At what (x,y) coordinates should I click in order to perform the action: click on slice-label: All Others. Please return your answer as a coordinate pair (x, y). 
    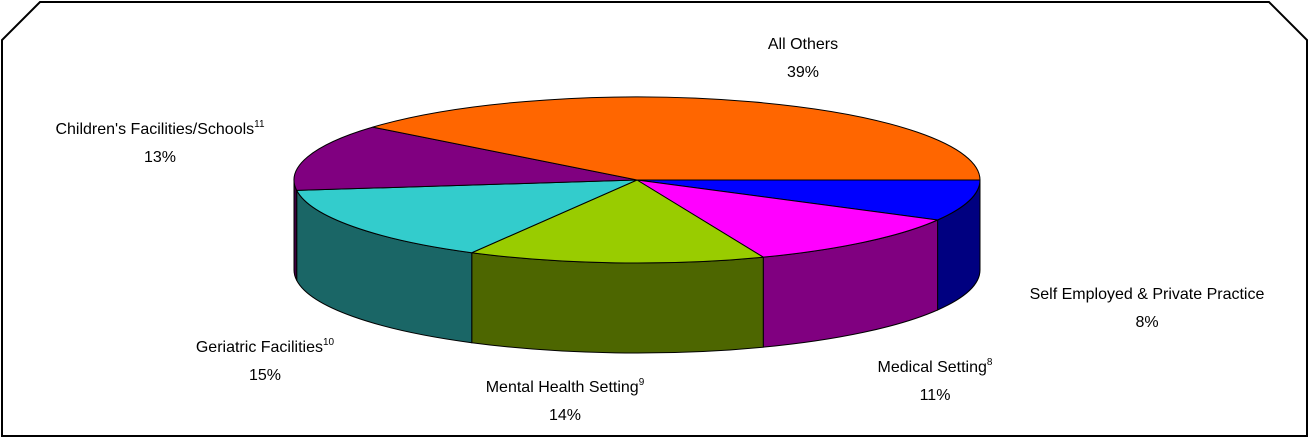
    Looking at the image, I should click on (803, 44).